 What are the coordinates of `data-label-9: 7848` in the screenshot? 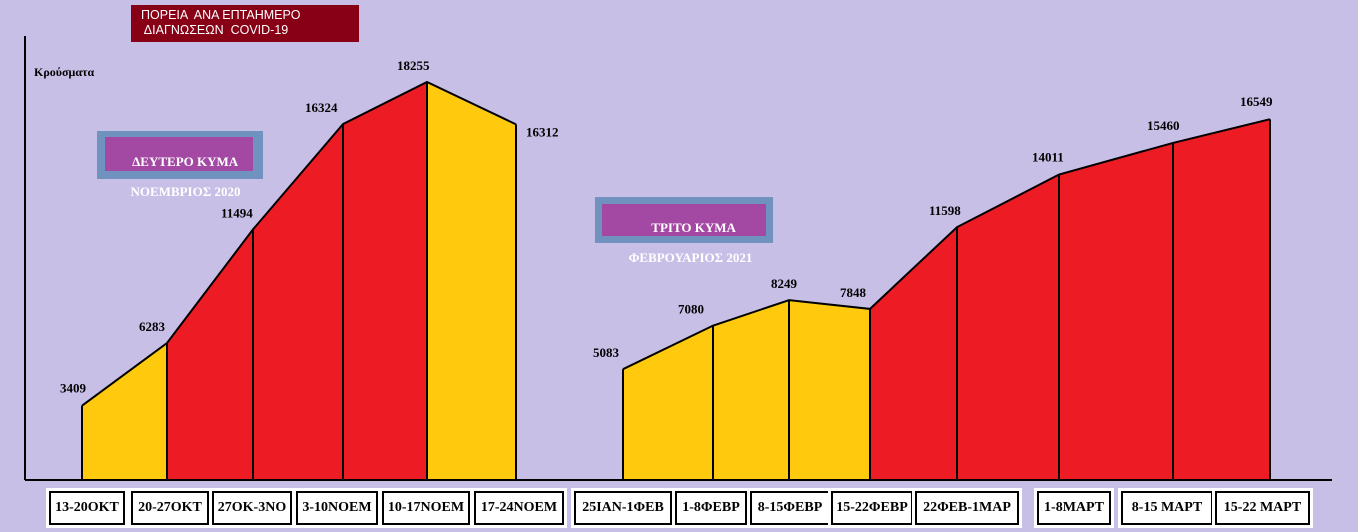 It's located at (853, 292).